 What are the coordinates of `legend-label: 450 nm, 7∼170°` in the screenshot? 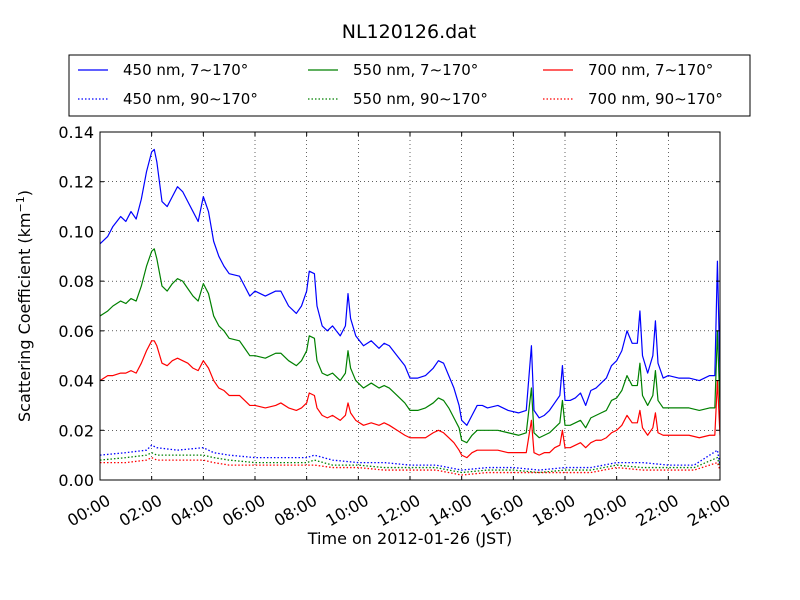 It's located at (185, 70).